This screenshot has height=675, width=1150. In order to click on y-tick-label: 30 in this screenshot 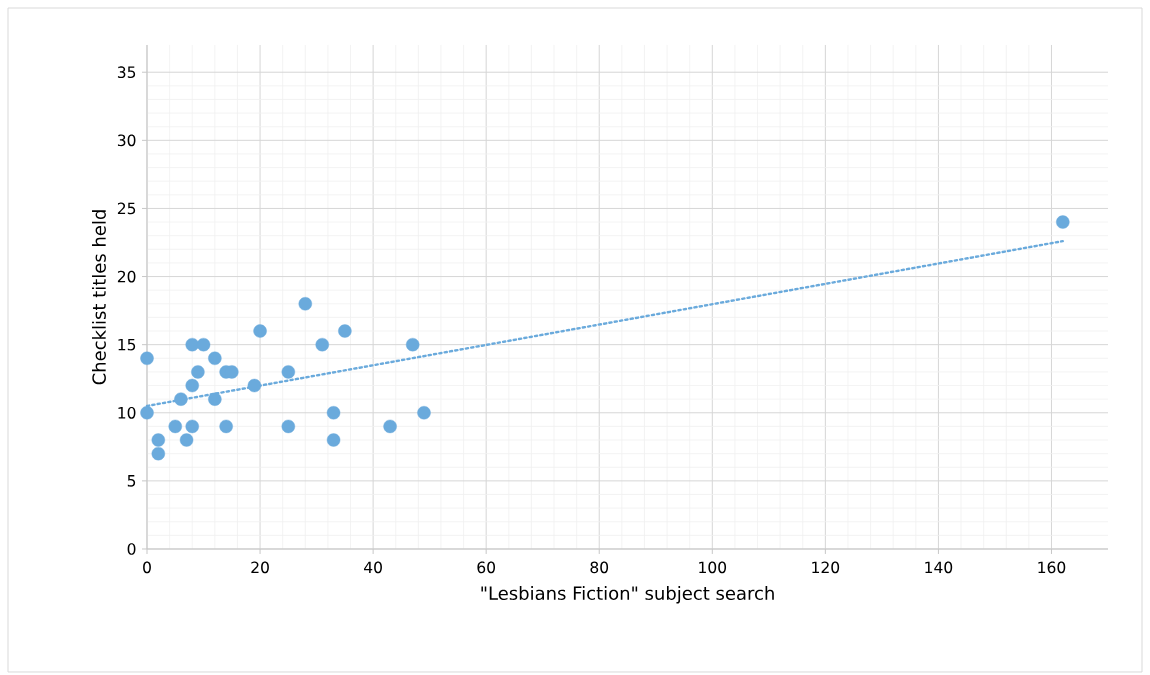, I will do `click(126, 140)`.